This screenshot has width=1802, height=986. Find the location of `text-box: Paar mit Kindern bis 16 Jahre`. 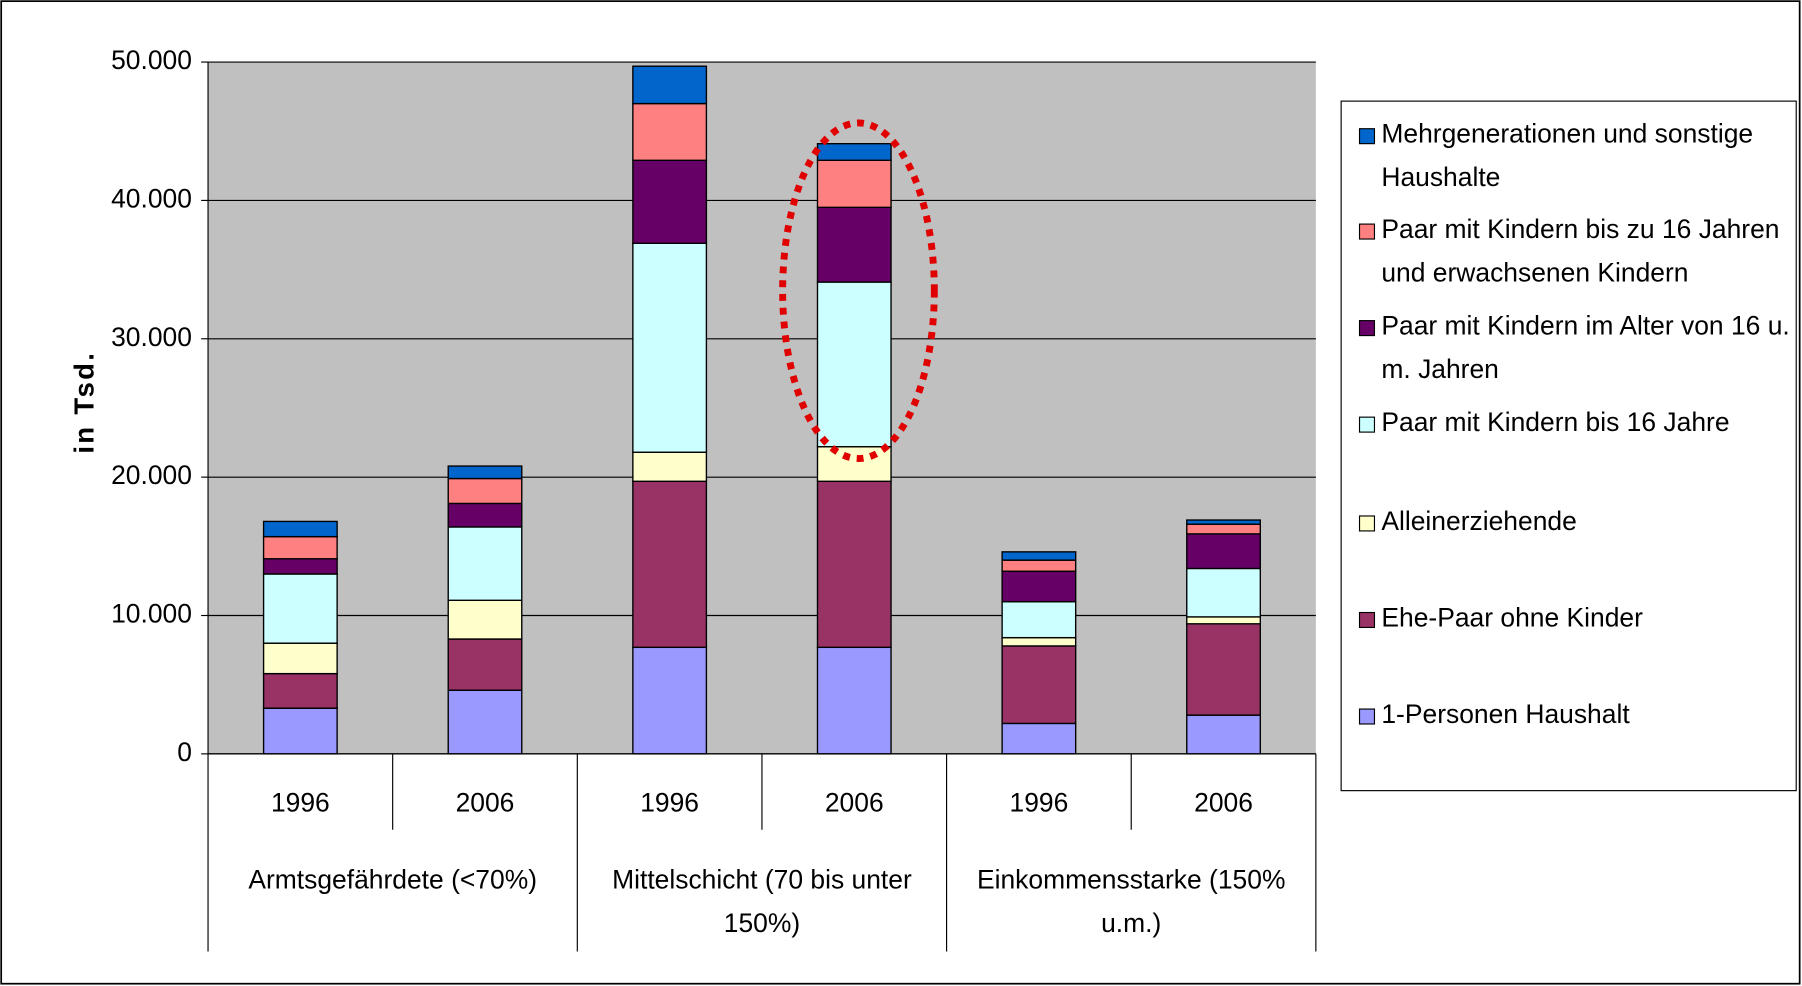

text-box: Paar mit Kindern bis 16 Jahre is located at coordinates (1555, 421).